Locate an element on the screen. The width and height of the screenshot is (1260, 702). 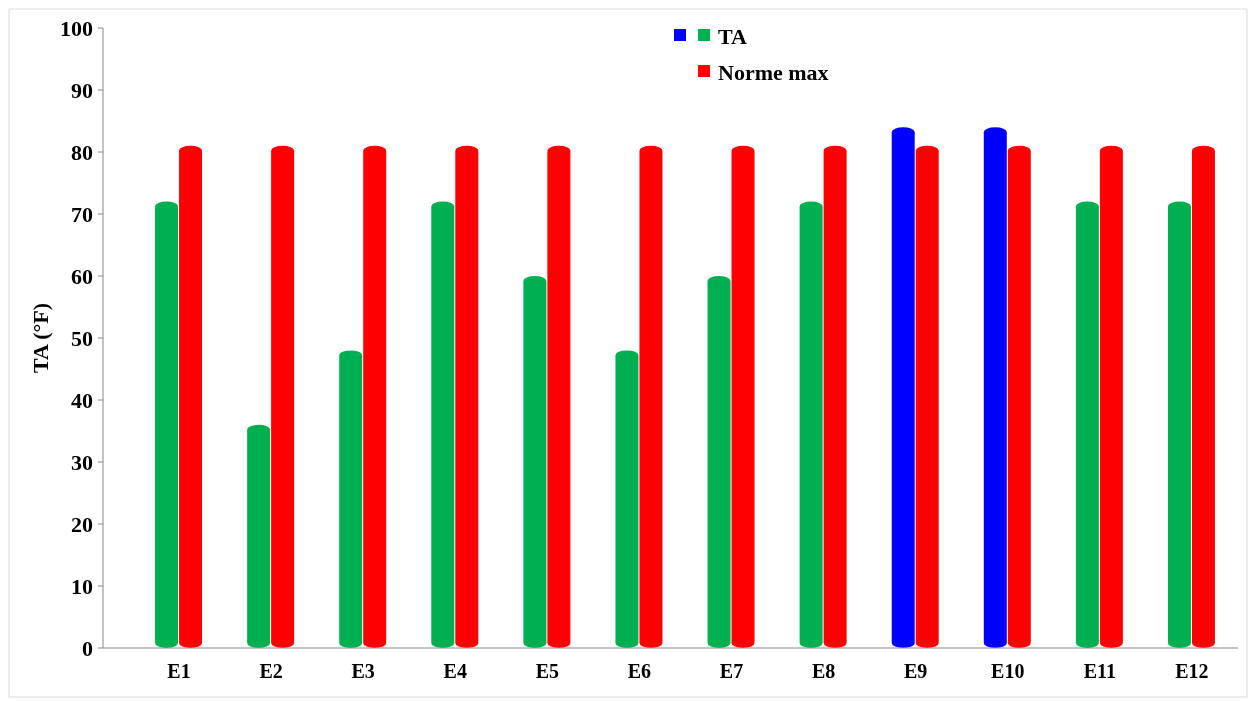
x-tick-label: E1 is located at coordinates (179, 671).